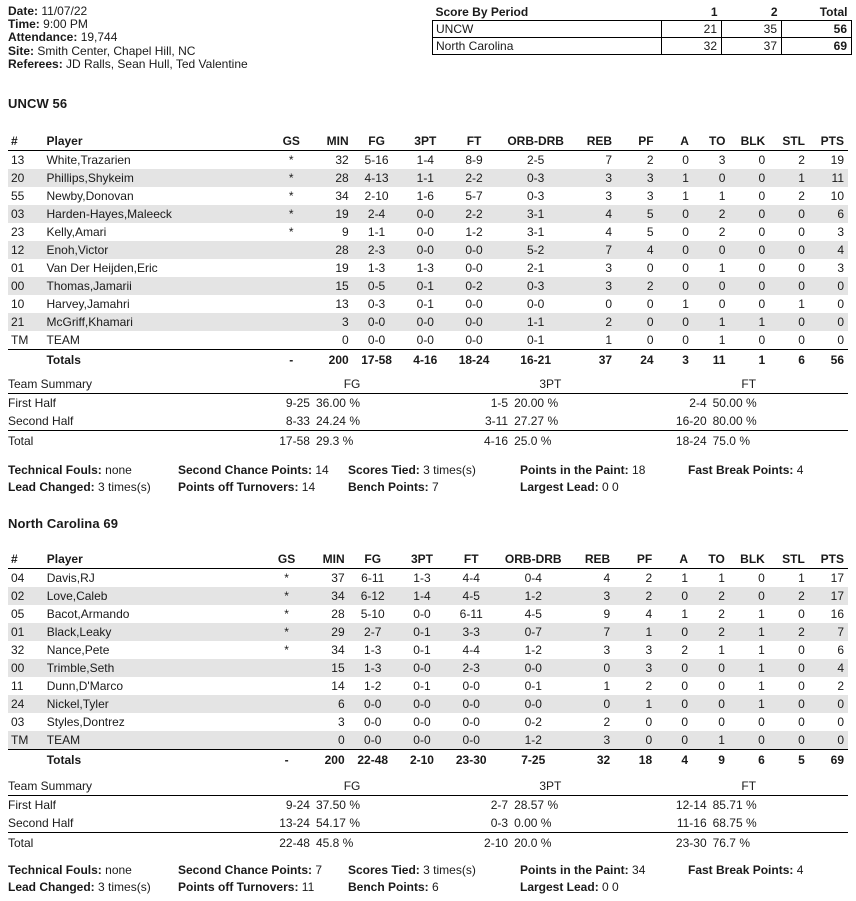 The image size is (856, 901). What do you see at coordinates (428, 340) in the screenshot?
I see `table-row: TM TEAM 0 0-0 0-0 0-0 0-1 1 0 0 1 0 0 0` at bounding box center [428, 340].